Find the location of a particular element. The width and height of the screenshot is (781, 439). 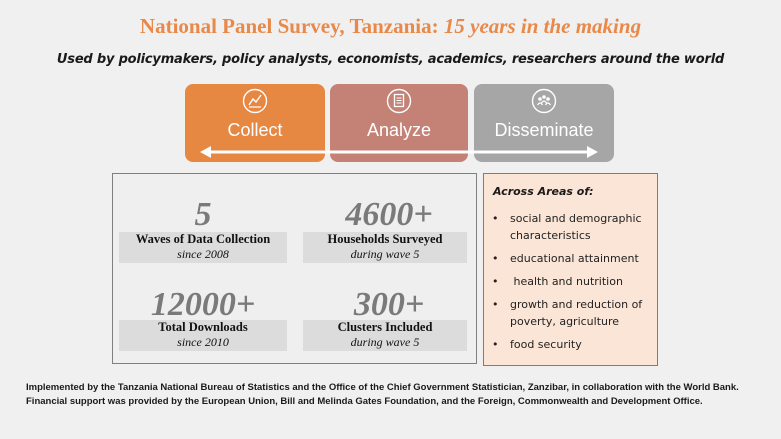

chart-icon is located at coordinates (255, 101).